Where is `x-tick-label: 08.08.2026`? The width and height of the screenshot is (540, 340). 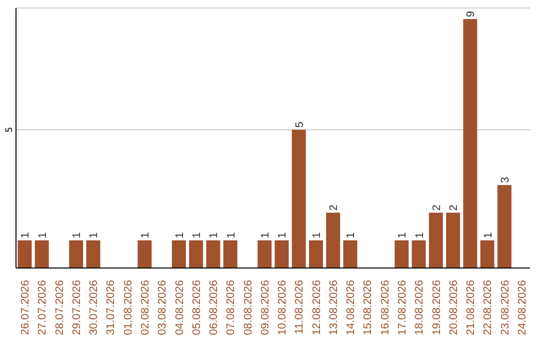 x-tick-label: 08.08.2026 is located at coordinates (248, 308).